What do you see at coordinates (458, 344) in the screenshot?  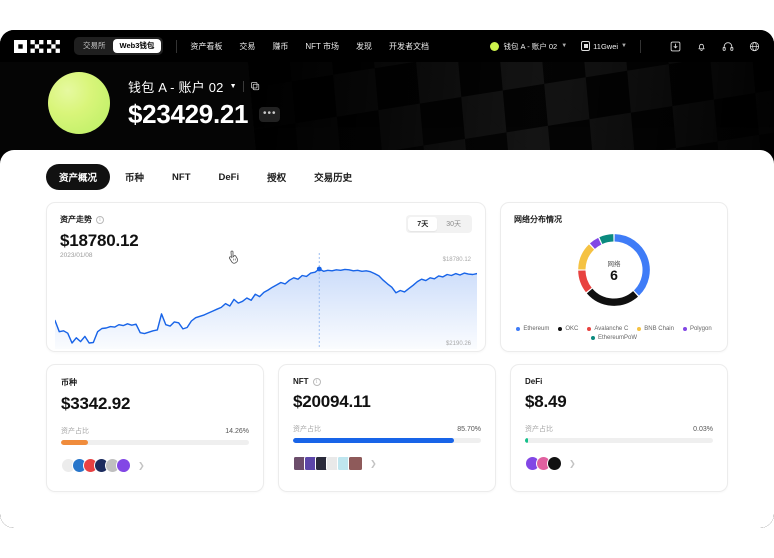 I see `chart-axis-min-label: $2190.26` at bounding box center [458, 344].